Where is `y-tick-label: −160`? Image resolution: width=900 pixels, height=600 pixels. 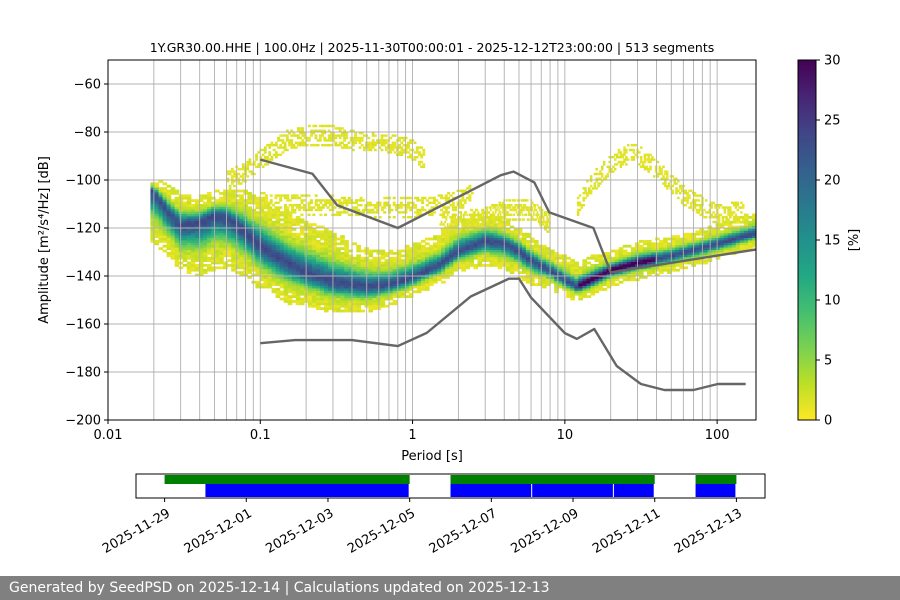 y-tick-label: −160 is located at coordinates (83, 325).